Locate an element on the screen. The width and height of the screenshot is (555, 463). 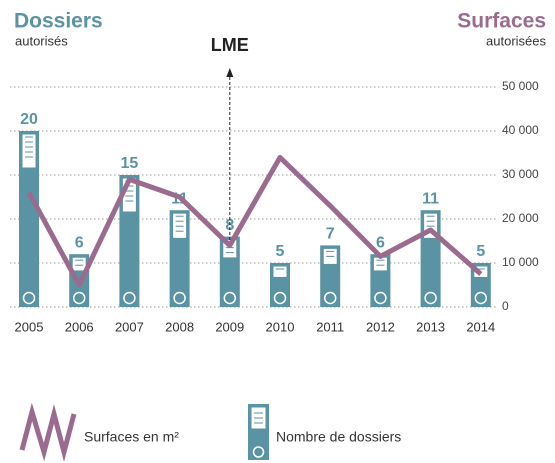
bar is located at coordinates (29, 219).